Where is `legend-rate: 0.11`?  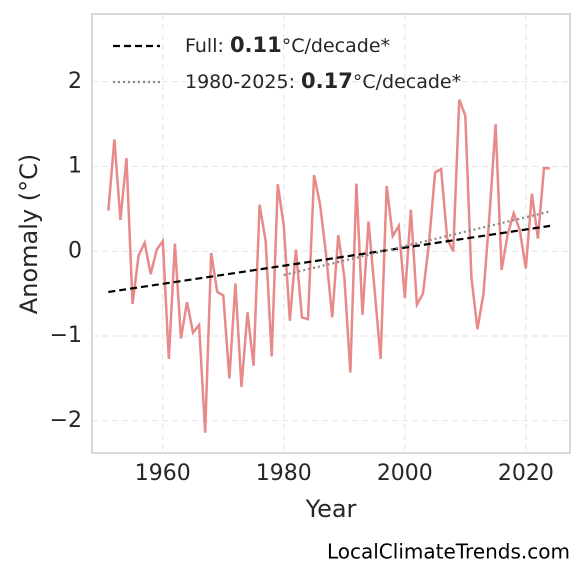 legend-rate: 0.11 is located at coordinates (256, 45).